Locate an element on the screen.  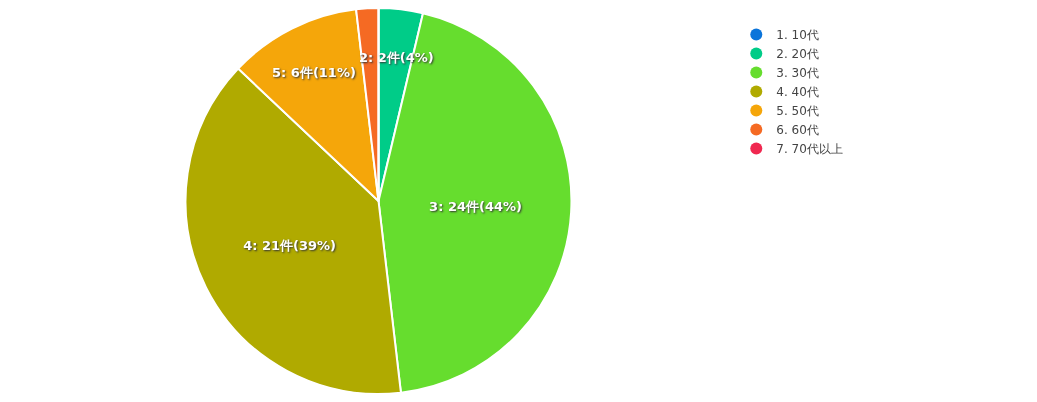
legend-label: 3. 30代 is located at coordinates (797, 73).